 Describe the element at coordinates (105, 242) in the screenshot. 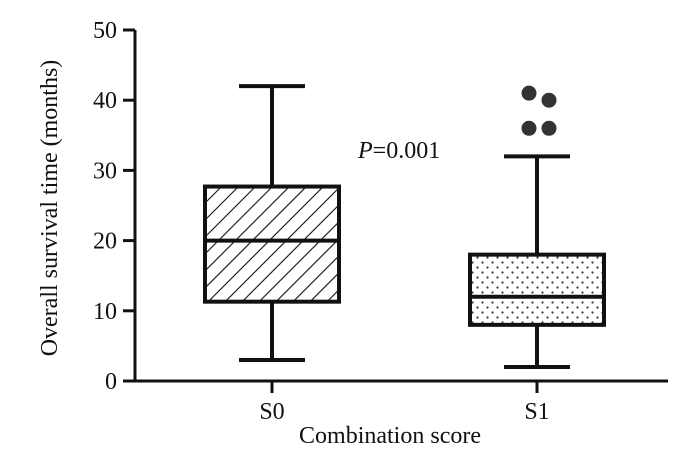

I see `y-tick-label-20: 20` at that location.